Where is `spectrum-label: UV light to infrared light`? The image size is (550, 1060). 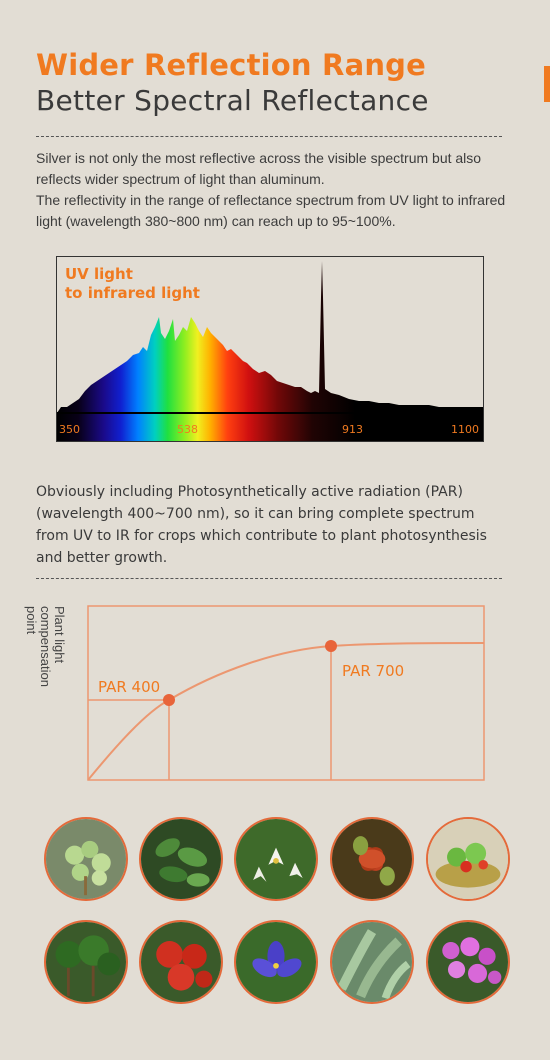 spectrum-label: UV light to infrared light is located at coordinates (132, 284).